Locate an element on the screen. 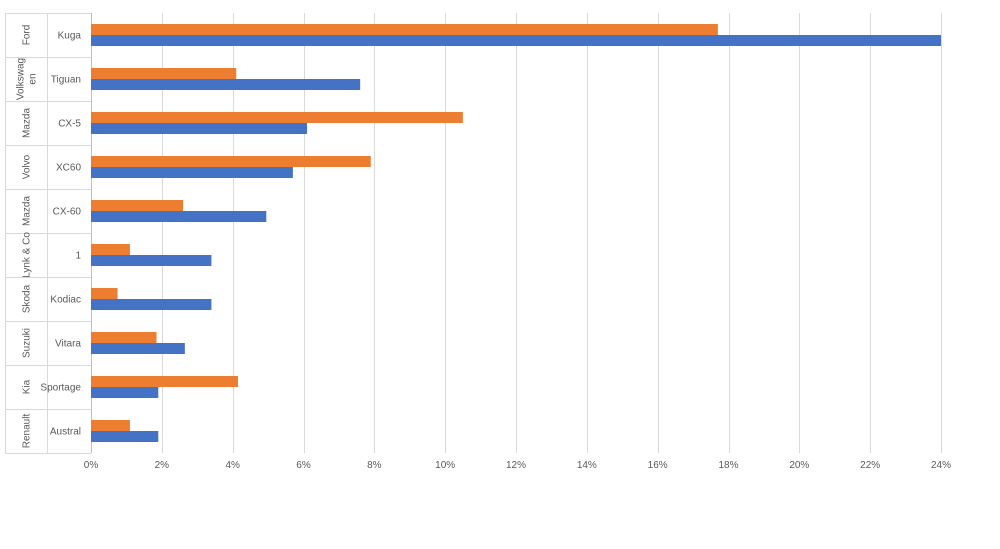 The width and height of the screenshot is (1000, 549). x-tick-label: 6% is located at coordinates (303, 465).